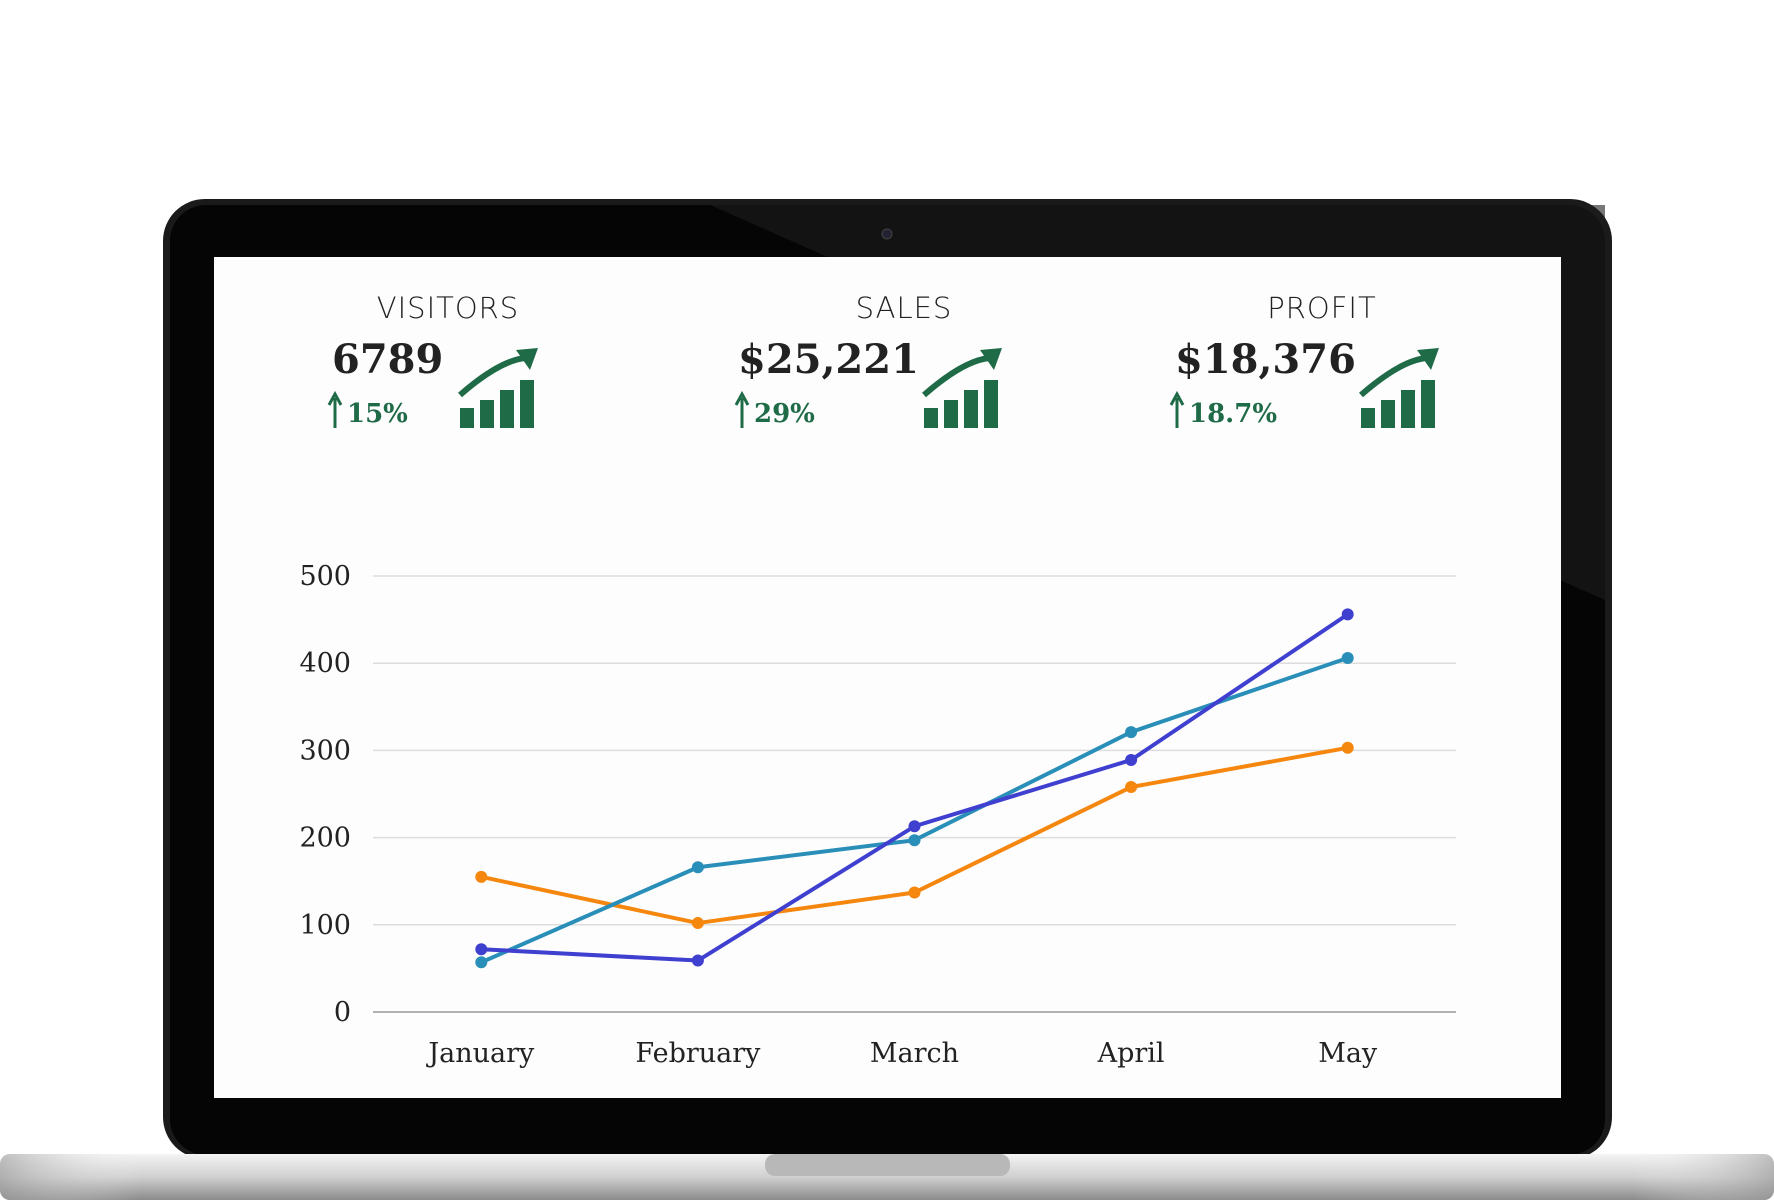 The height and width of the screenshot is (1202, 1774). What do you see at coordinates (325, 750) in the screenshot?
I see `y-tick-label: 300` at bounding box center [325, 750].